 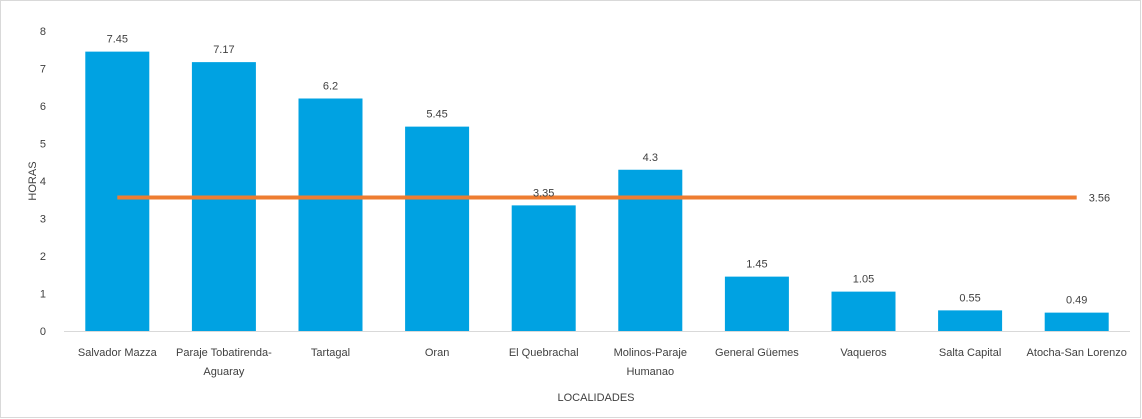 I want to click on bar-value-label: 5.45, so click(x=436, y=115).